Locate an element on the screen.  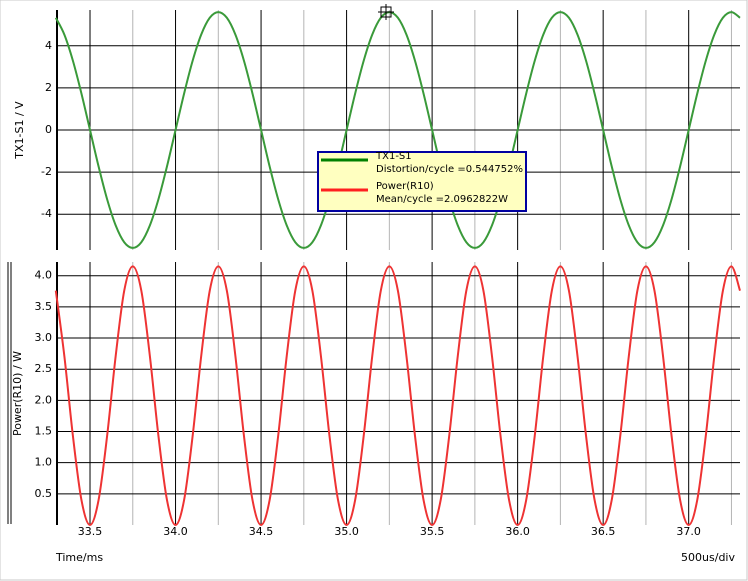
cursor is located at coordinates (386, 12).